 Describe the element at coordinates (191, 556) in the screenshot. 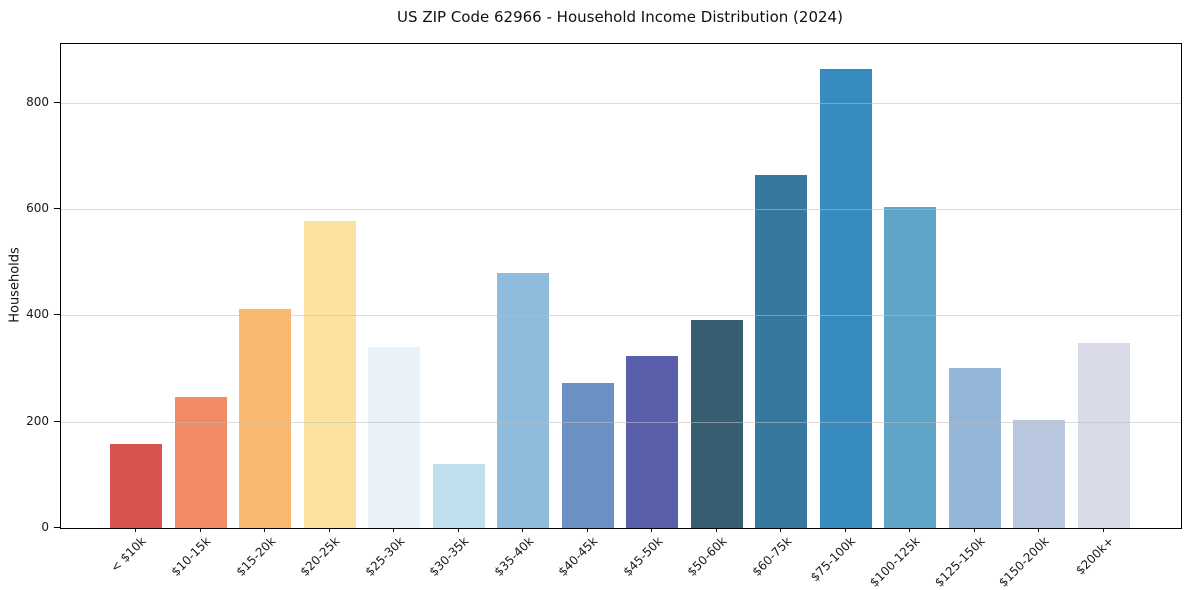

I see `x-tick-label: $10-15k` at that location.